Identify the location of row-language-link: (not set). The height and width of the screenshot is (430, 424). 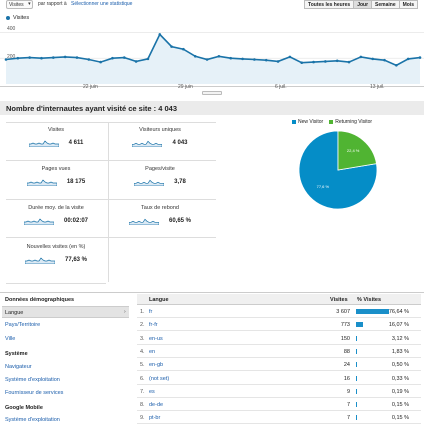
(159, 378).